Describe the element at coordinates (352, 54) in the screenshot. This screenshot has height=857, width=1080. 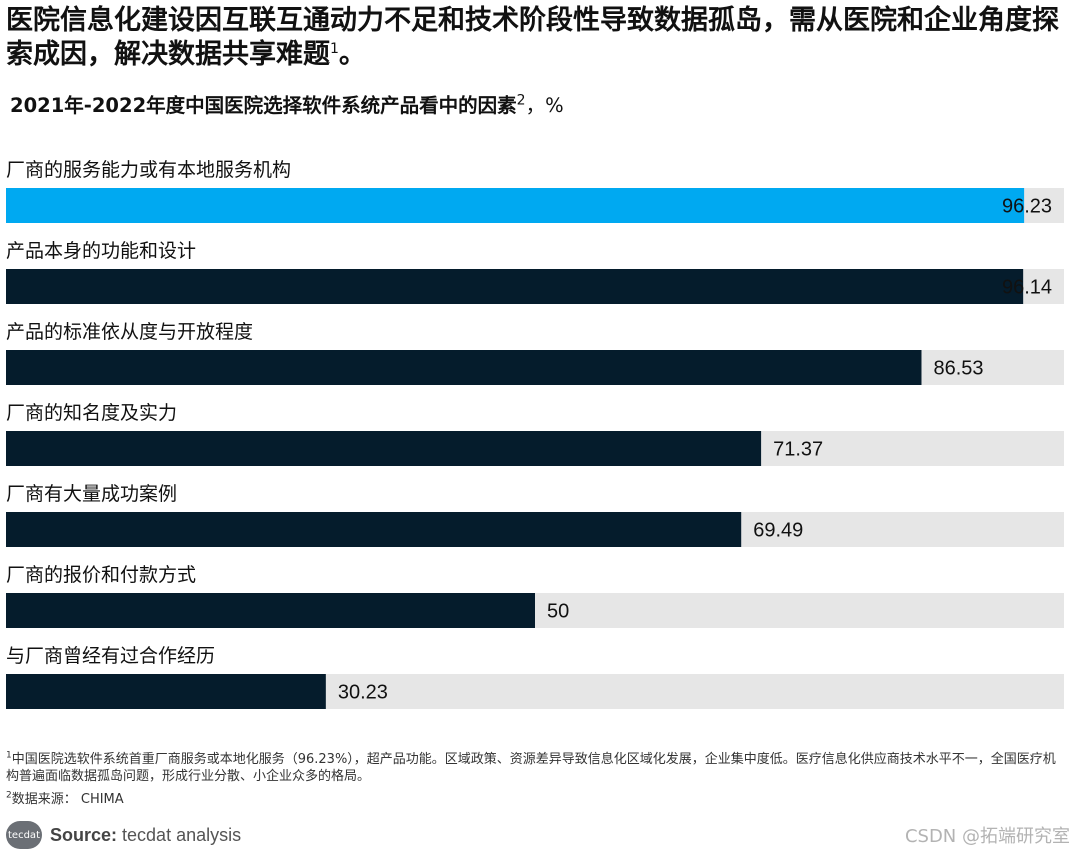
I see `headline-end-punct: 。` at that location.